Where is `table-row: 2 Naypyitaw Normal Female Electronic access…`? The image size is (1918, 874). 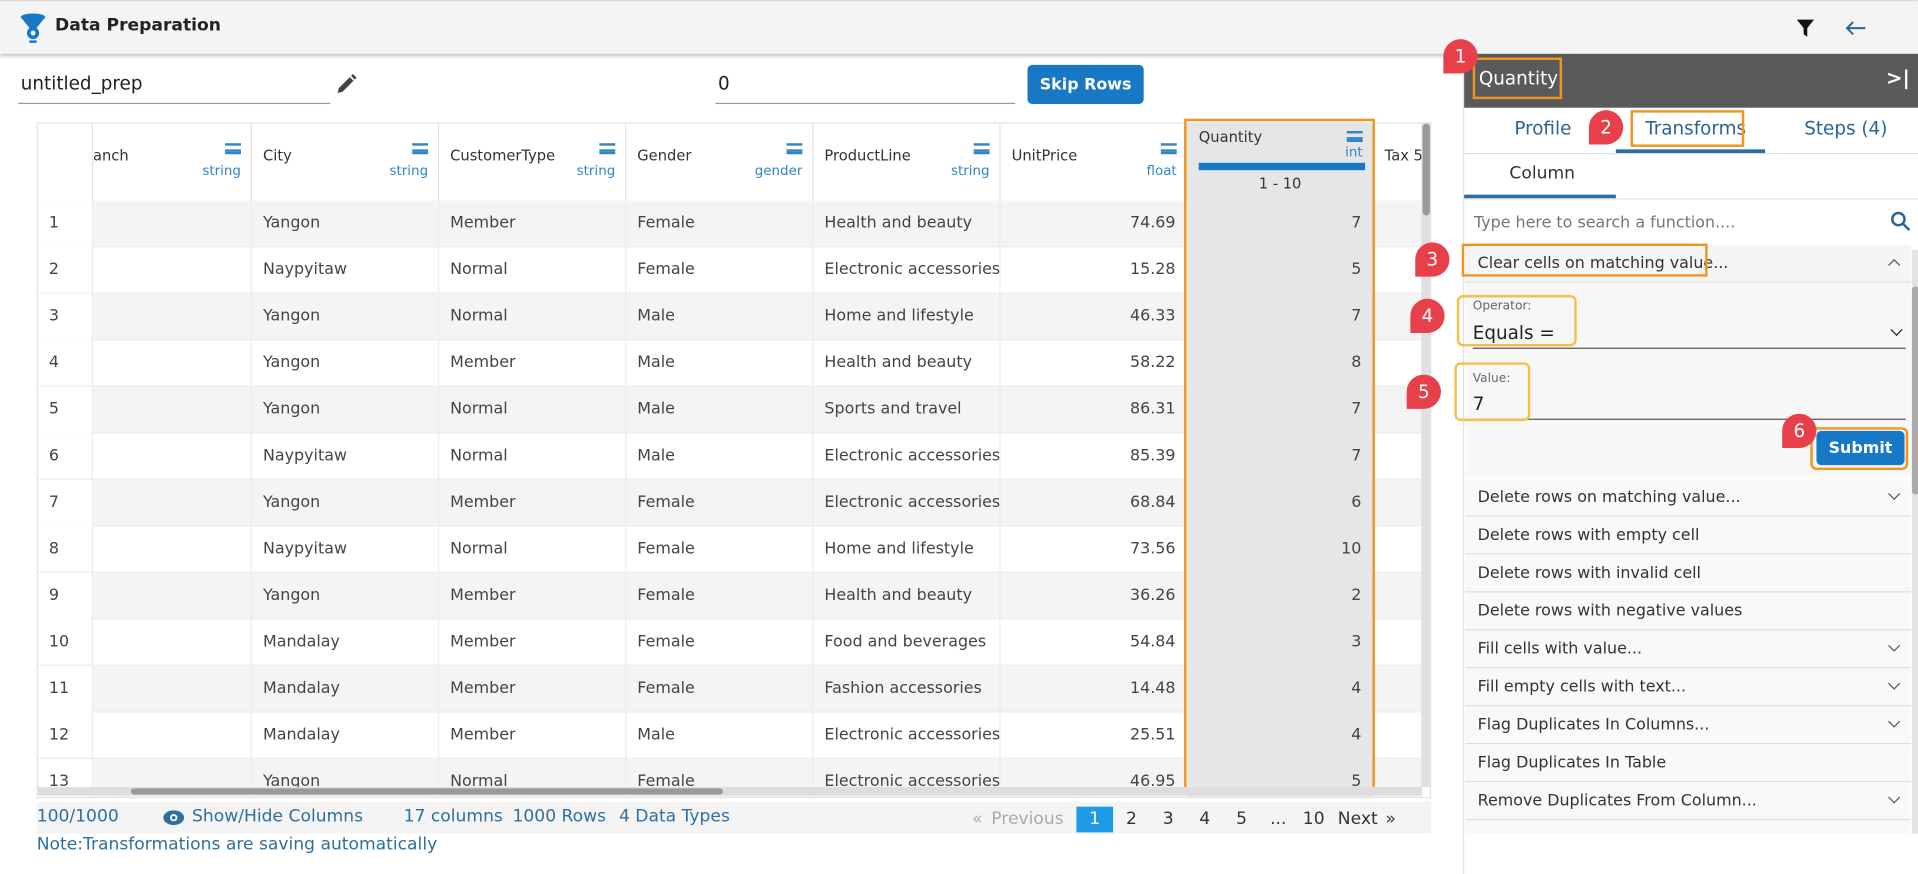
table-row: 2 Naypyitaw Normal Female Electronic access… is located at coordinates (730, 270).